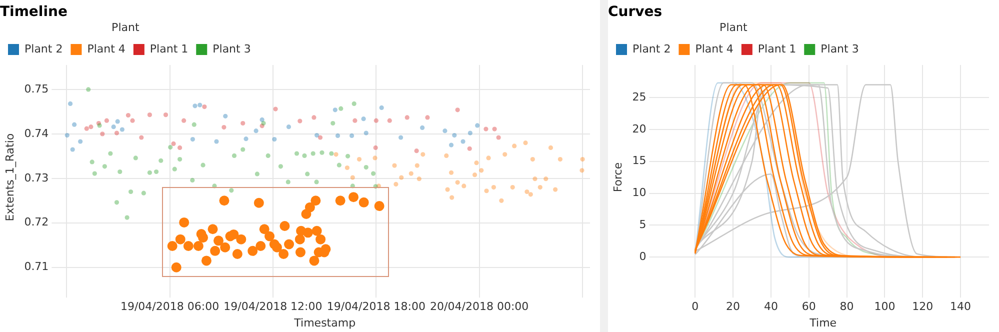 This screenshot has height=332, width=999. I want to click on y-tick-label: 0.73, so click(36, 177).